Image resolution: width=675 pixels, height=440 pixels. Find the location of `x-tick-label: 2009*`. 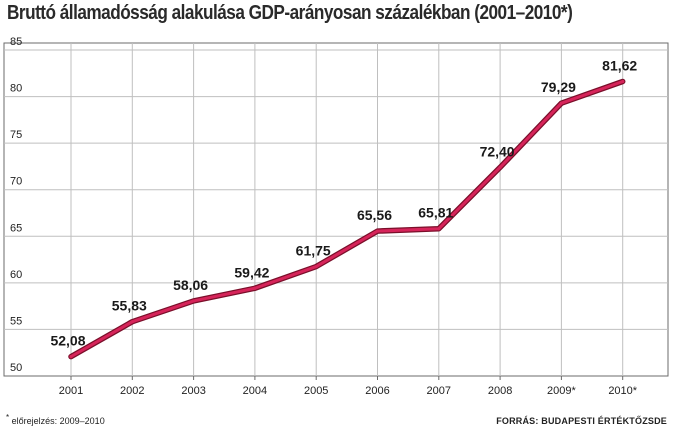

x-tick-label: 2009* is located at coordinates (561, 391).